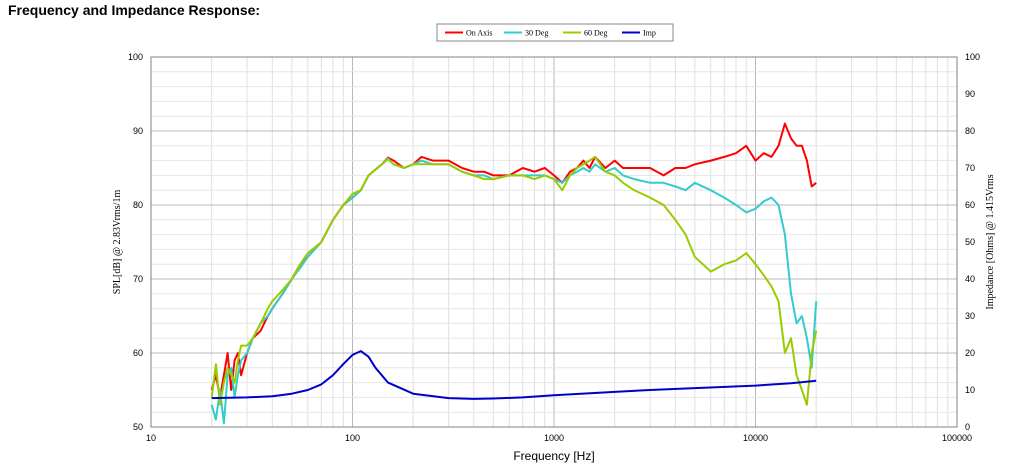 Image resolution: width=1033 pixels, height=471 pixels. Describe the element at coordinates (970, 131) in the screenshot. I see `y2-tick-label: 80` at that location.